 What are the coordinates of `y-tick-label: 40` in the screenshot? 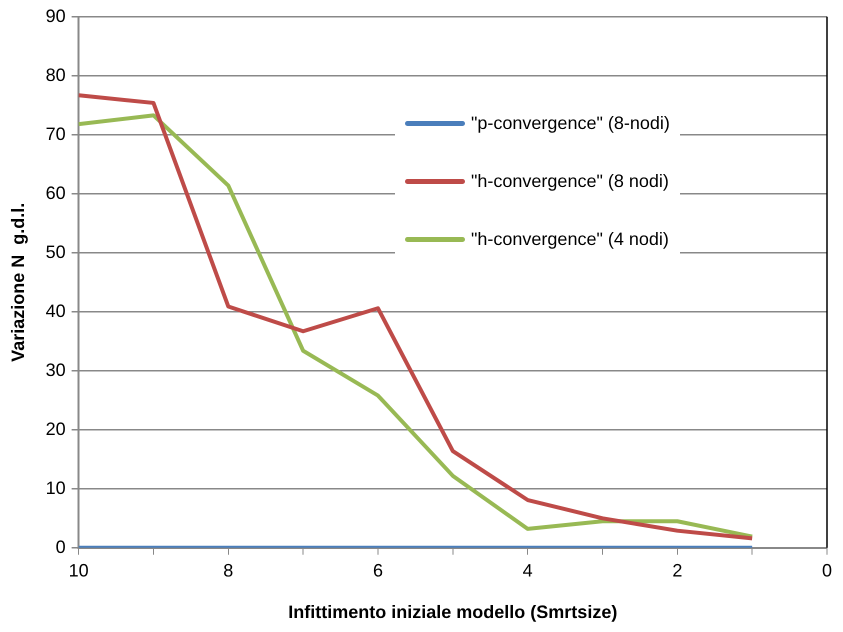 It's located at (56, 310).